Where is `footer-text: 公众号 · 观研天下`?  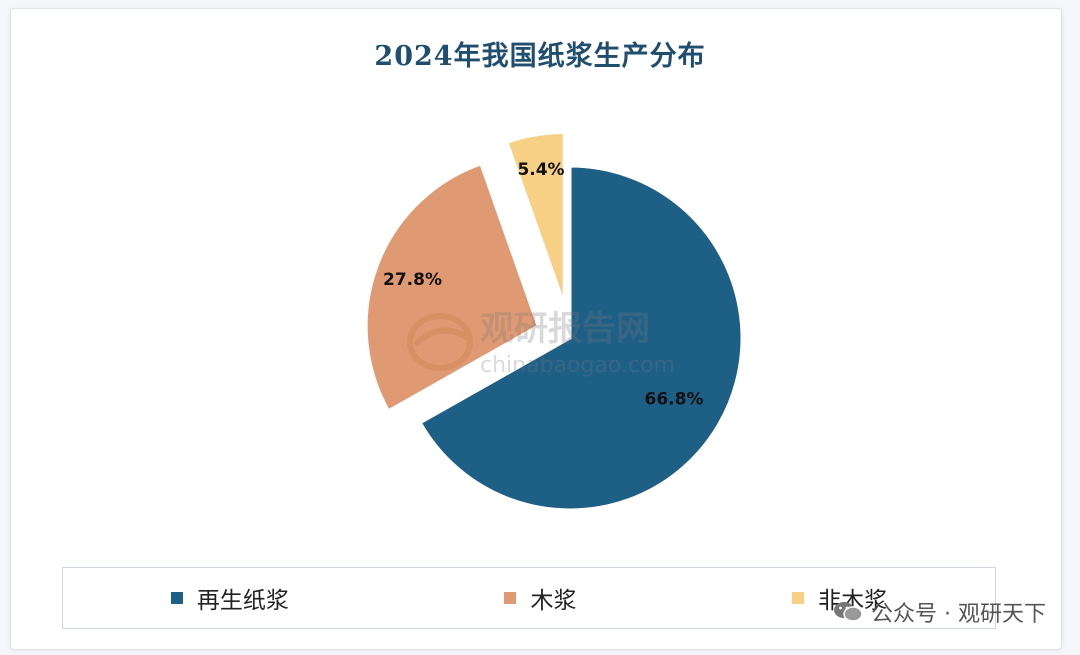
footer-text: 公众号 · 观研天下 is located at coordinates (958, 614).